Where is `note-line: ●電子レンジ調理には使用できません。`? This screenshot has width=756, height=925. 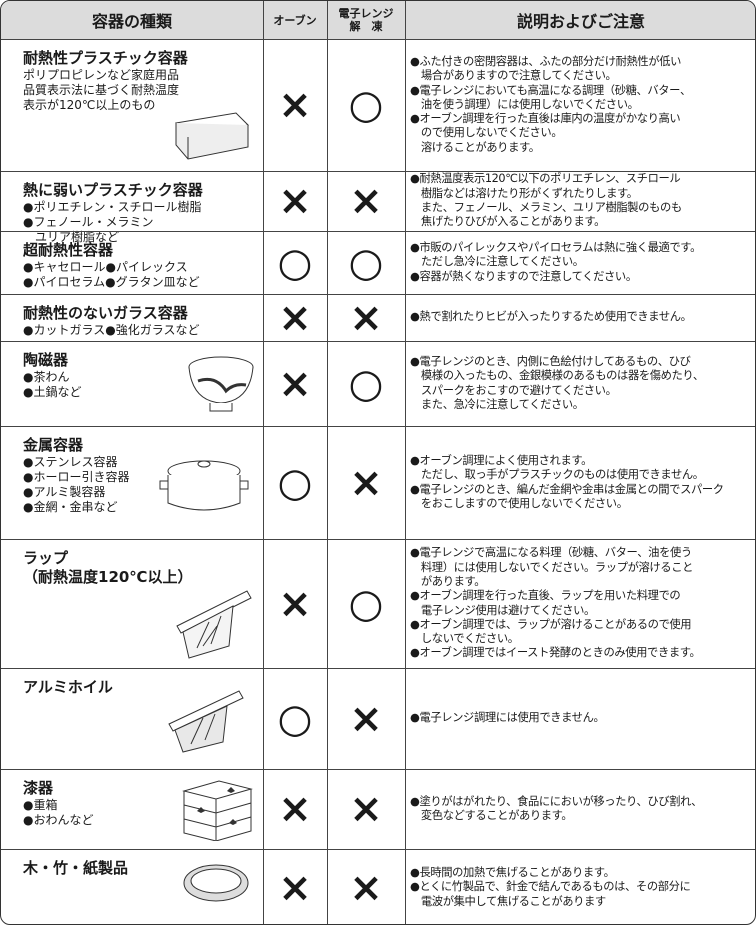
note-line: ●電子レンジ調理には使用できません。 is located at coordinates (507, 718).